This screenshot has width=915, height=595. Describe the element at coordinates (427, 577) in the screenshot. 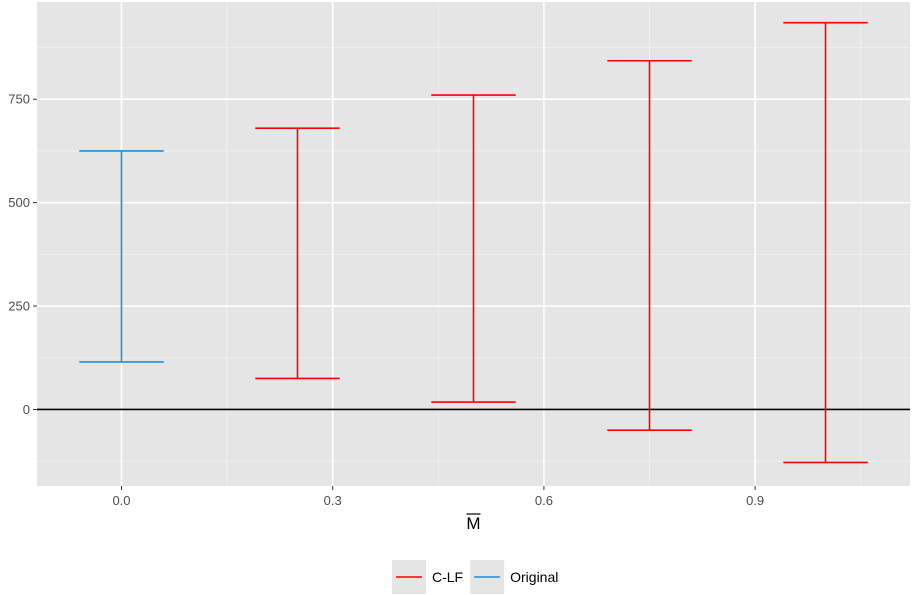

I see `legend-item: C-LF` at that location.